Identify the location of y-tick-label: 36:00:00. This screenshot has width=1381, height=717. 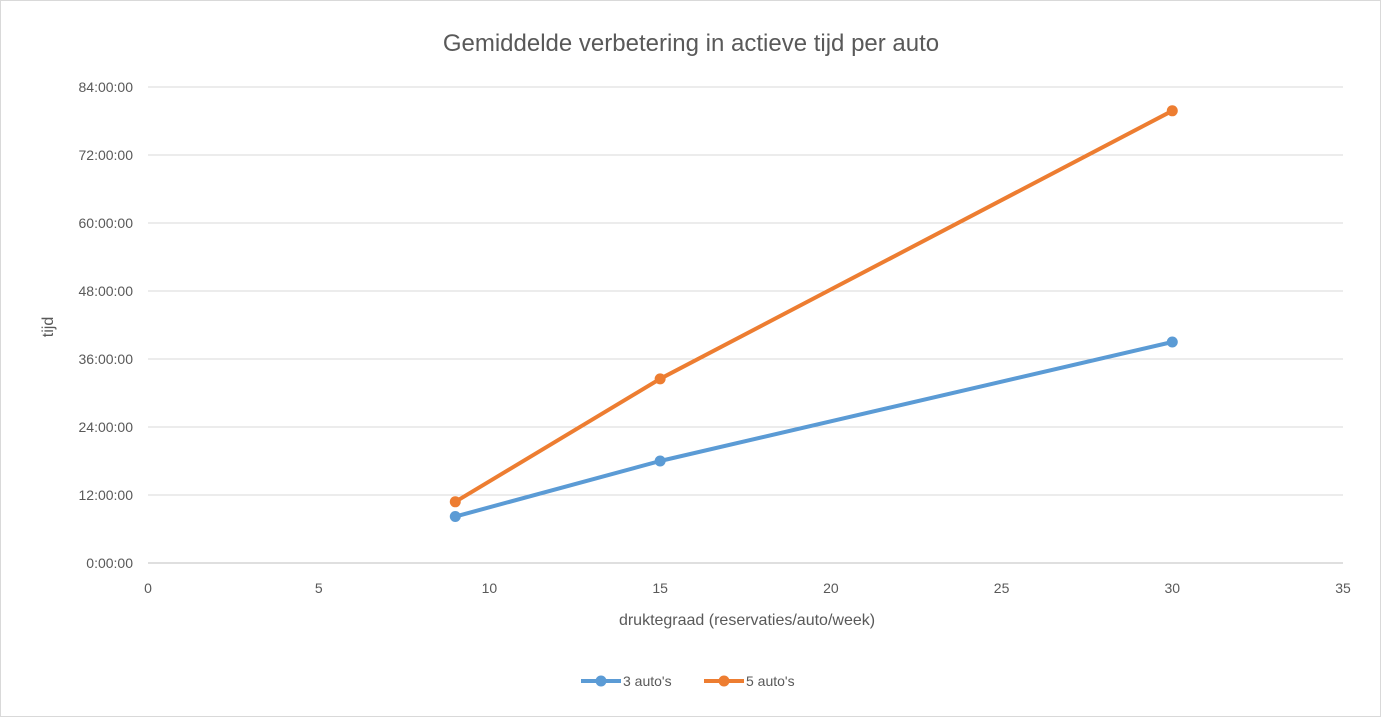
(106, 359).